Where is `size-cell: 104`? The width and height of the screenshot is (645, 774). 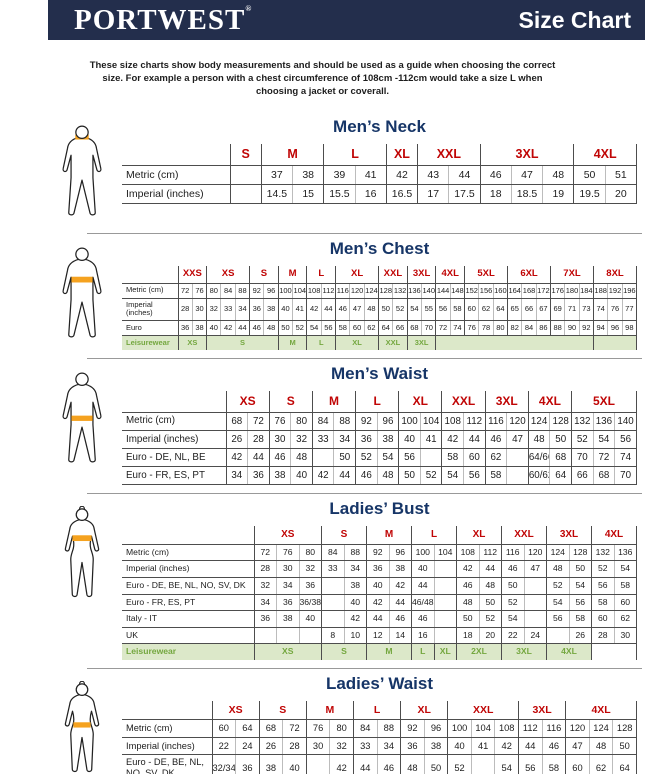 size-cell: 104 is located at coordinates (430, 421).